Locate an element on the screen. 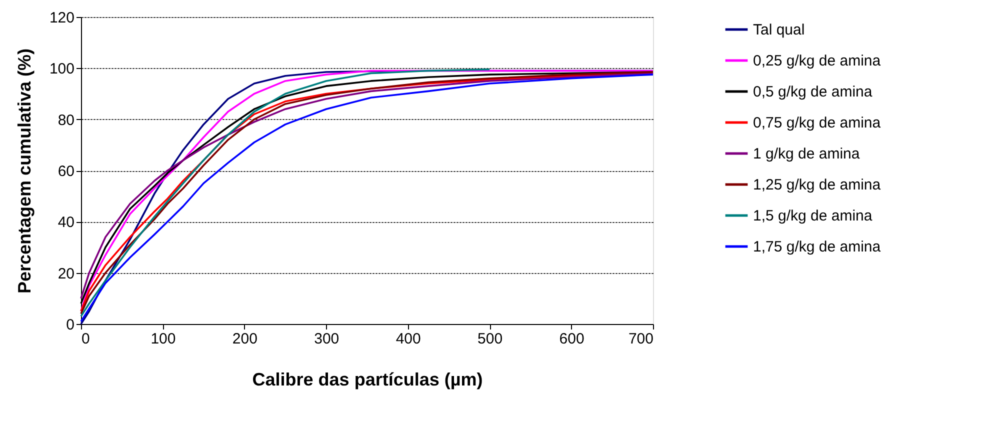 This screenshot has height=428, width=990. y-tick-label: 100 is located at coordinates (61, 69).